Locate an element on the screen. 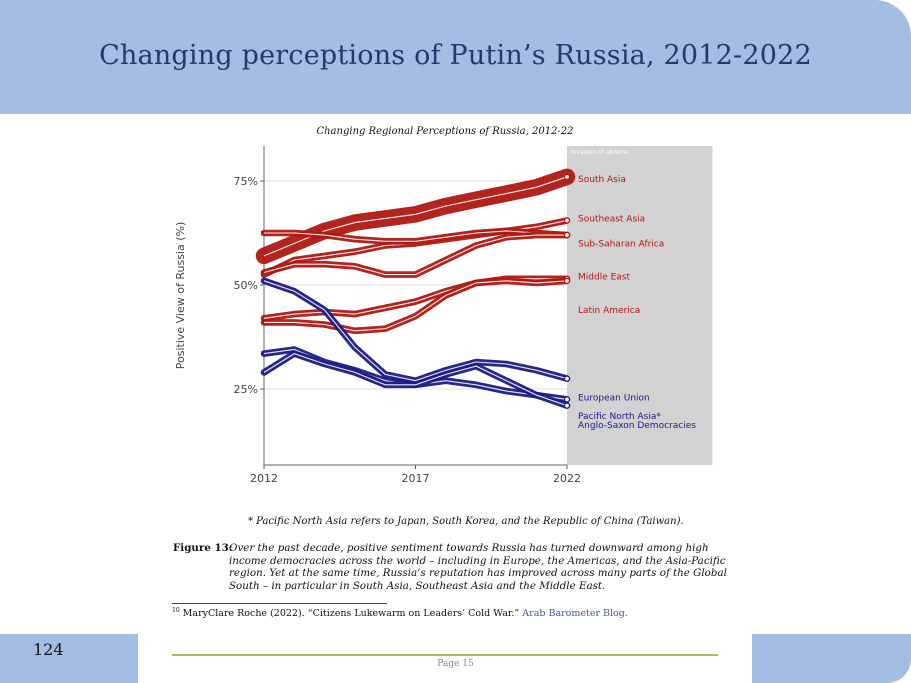 The width and height of the screenshot is (911, 683). series-endpoint-pacific-north-asia is located at coordinates (567, 399).